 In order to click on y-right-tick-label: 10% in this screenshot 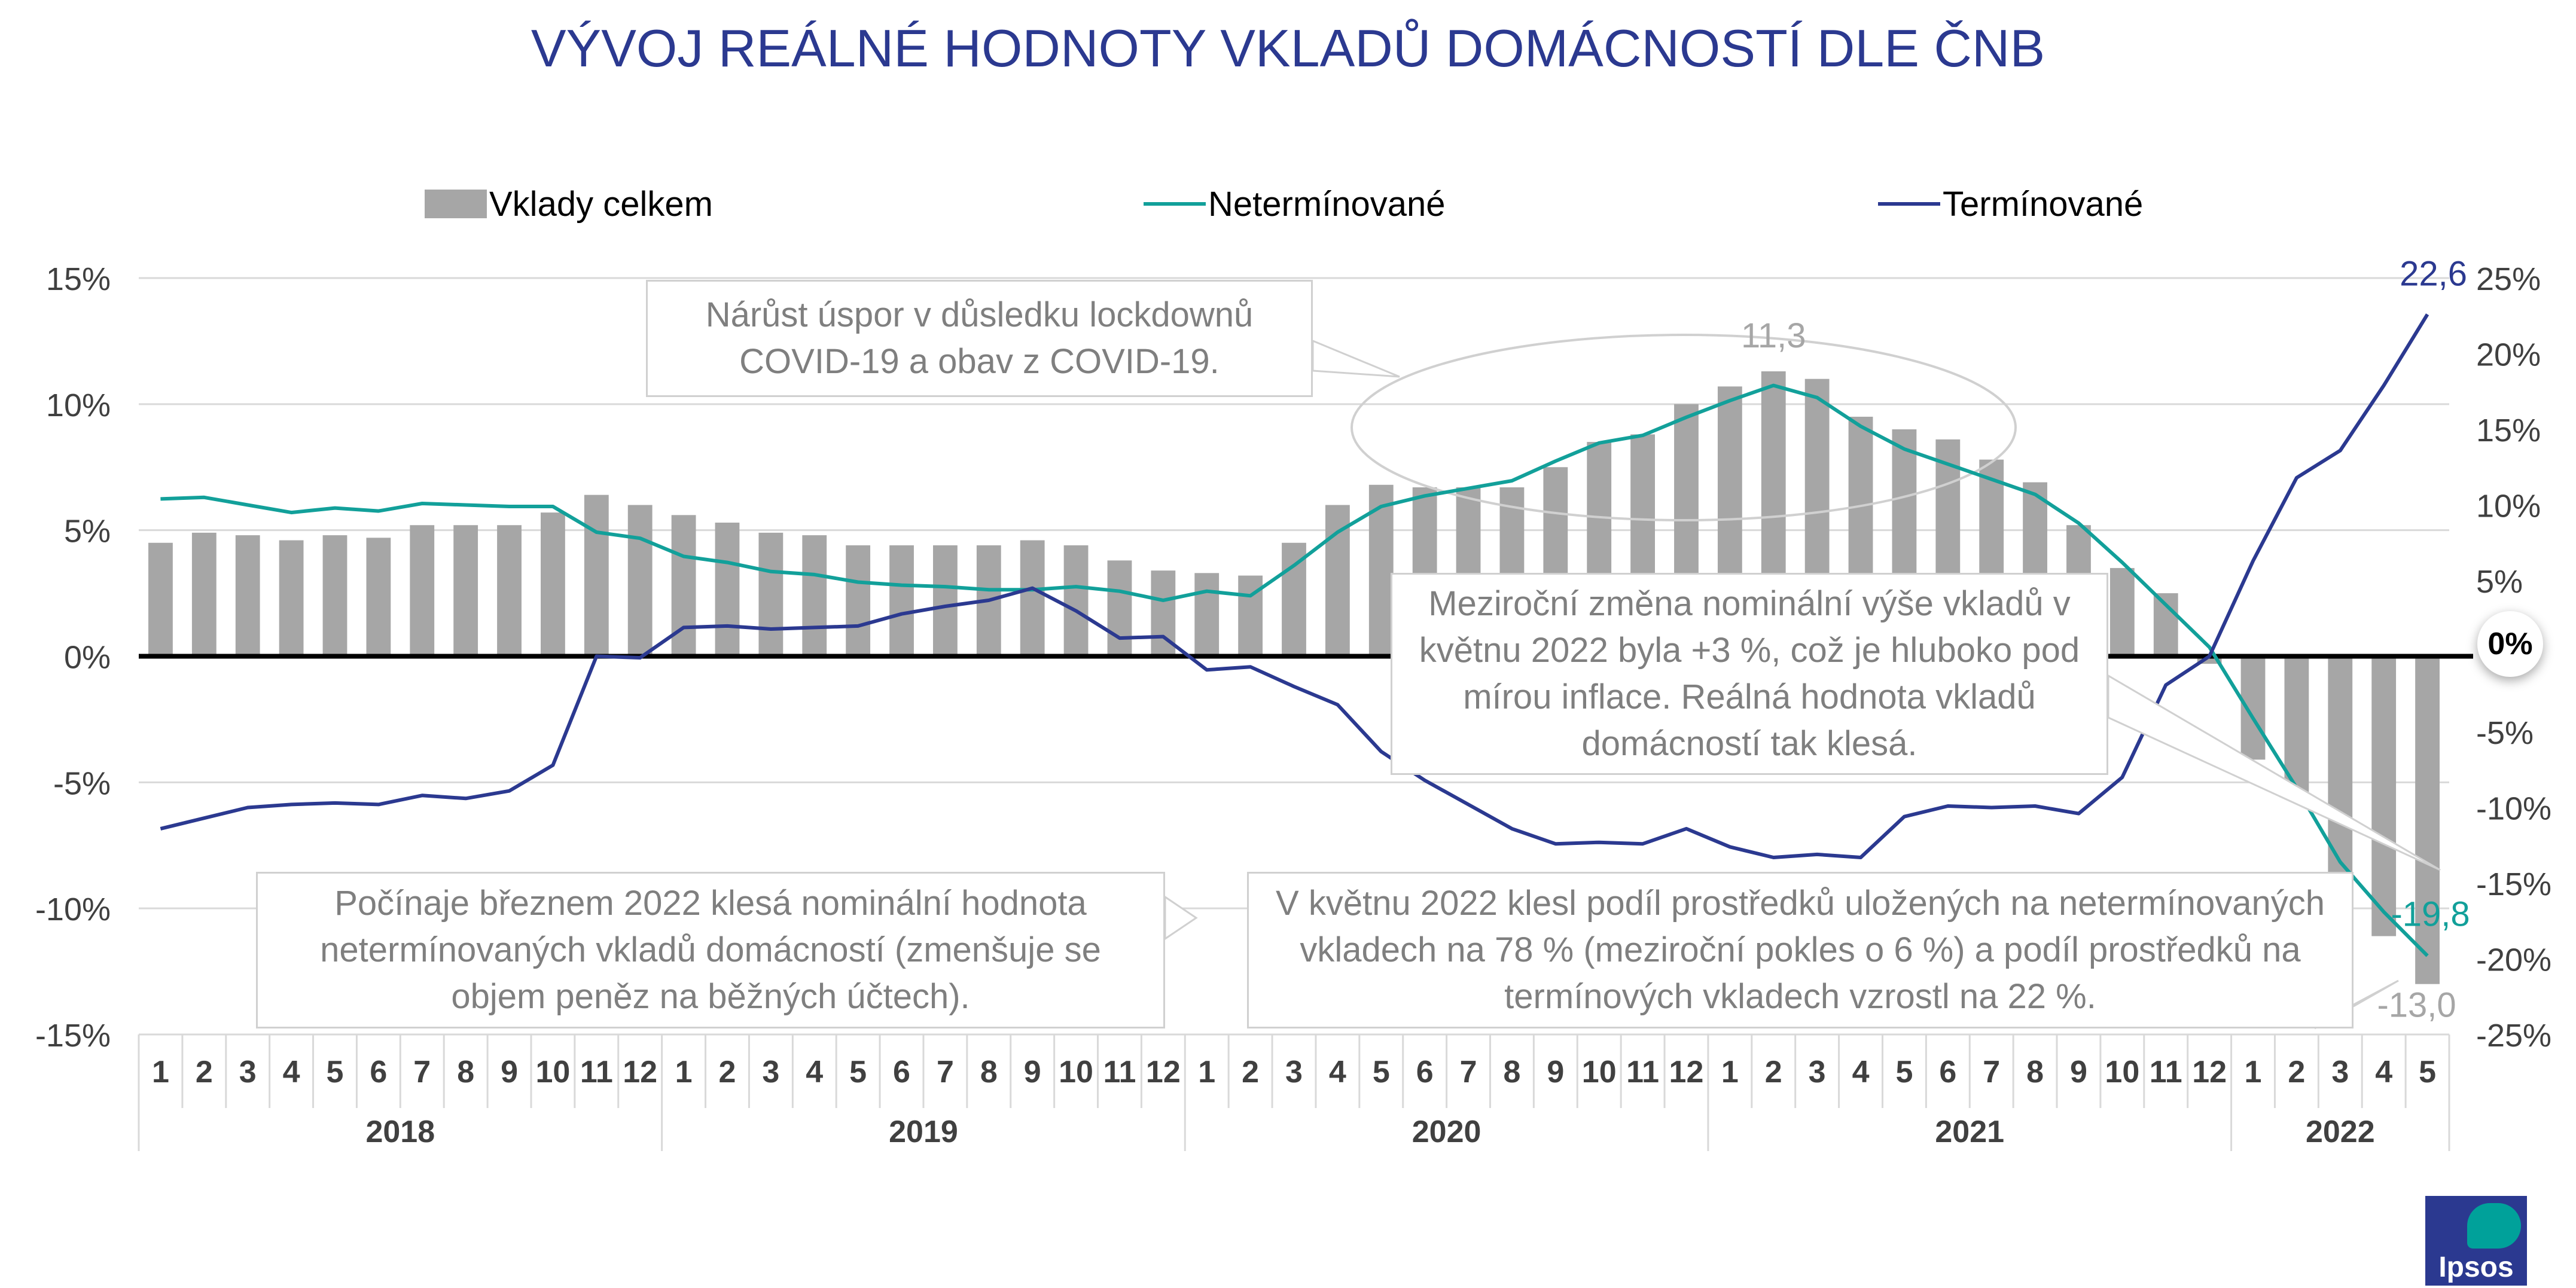, I will do `click(2508, 506)`.